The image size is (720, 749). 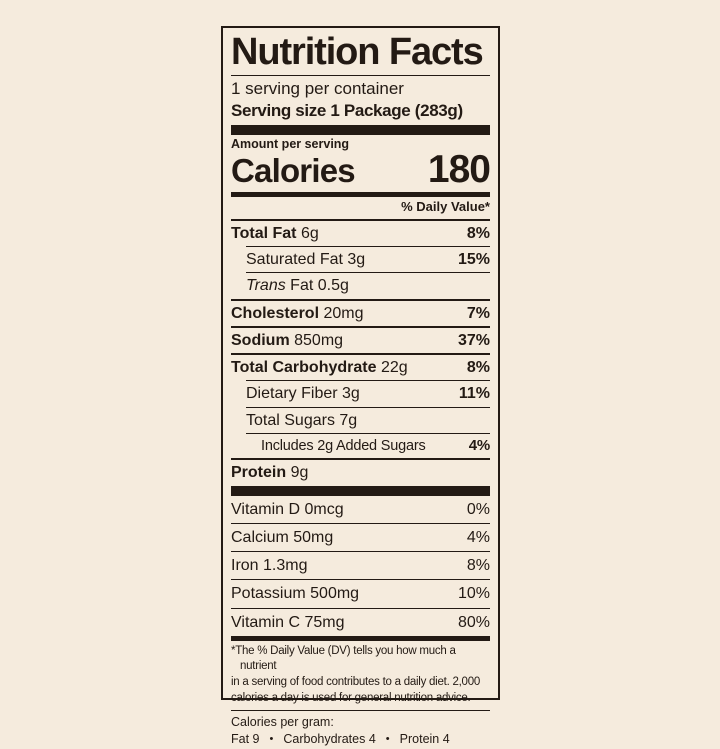 What do you see at coordinates (360, 565) in the screenshot?
I see `micronutrient-row-iron: Iron 1.3mg 8%` at bounding box center [360, 565].